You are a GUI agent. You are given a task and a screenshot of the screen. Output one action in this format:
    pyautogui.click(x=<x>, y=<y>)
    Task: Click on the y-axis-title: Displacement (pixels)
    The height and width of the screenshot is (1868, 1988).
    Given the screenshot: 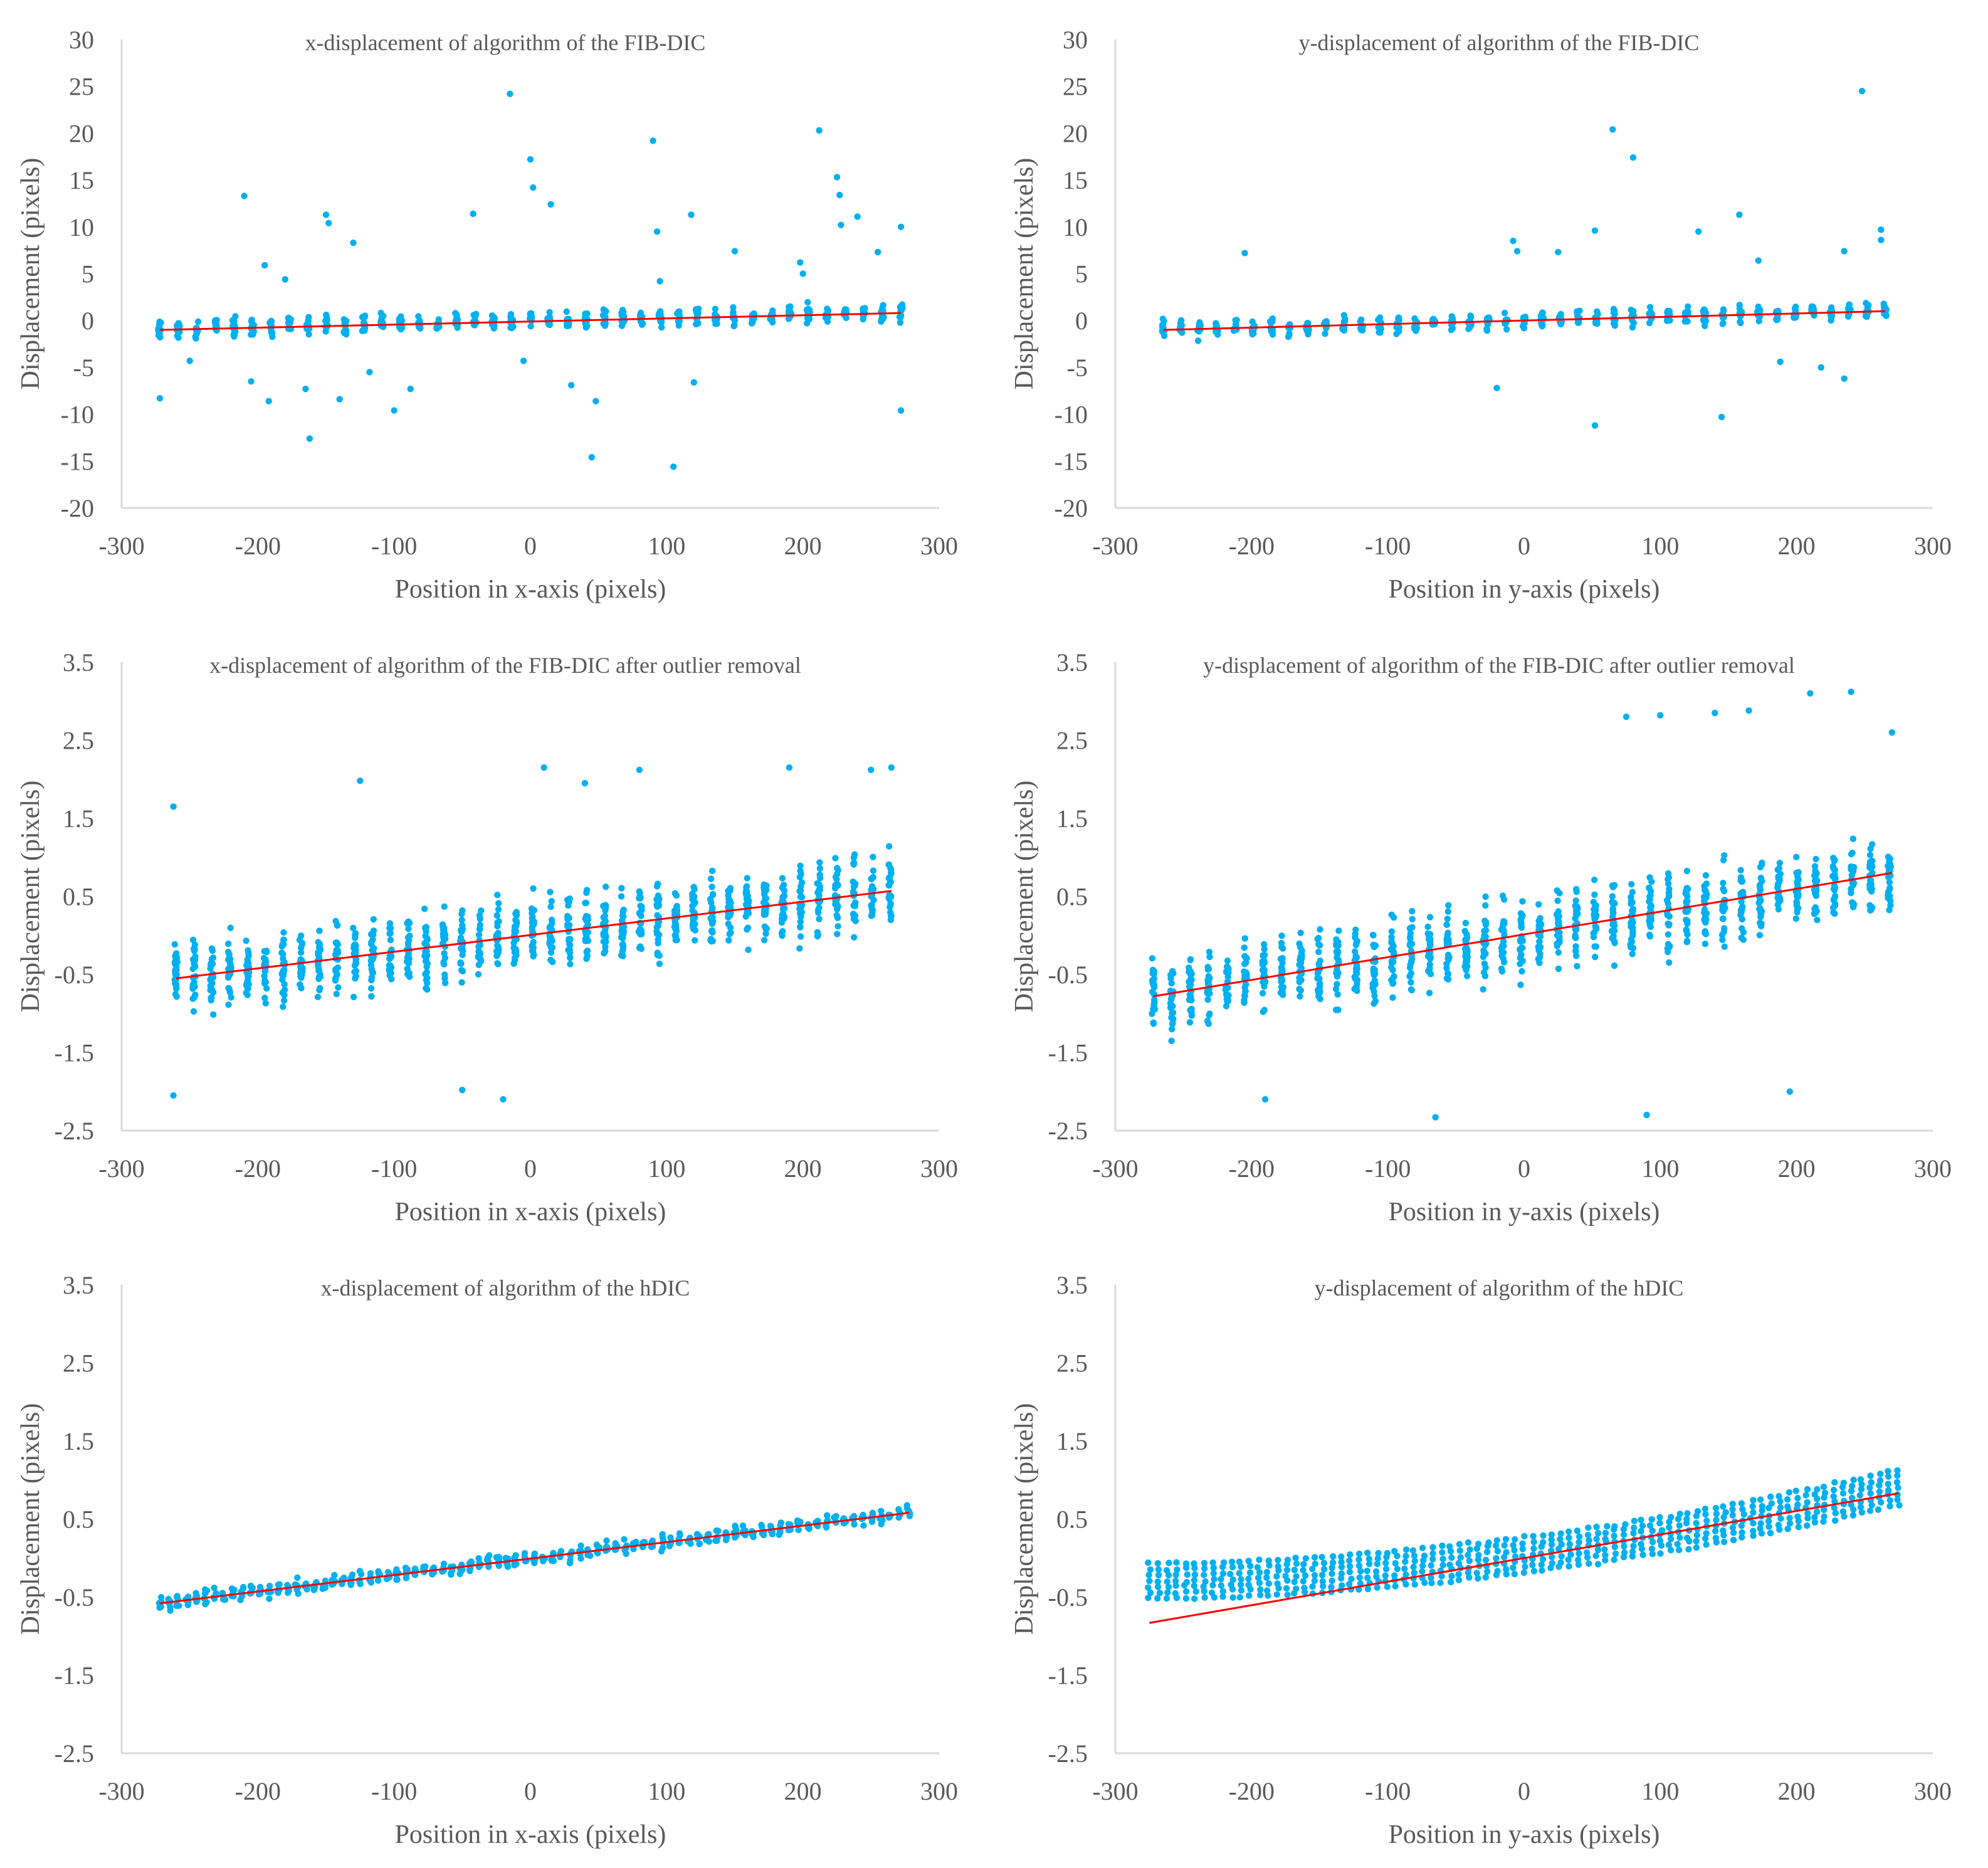 What is the action you would take?
    pyautogui.click(x=30, y=897)
    